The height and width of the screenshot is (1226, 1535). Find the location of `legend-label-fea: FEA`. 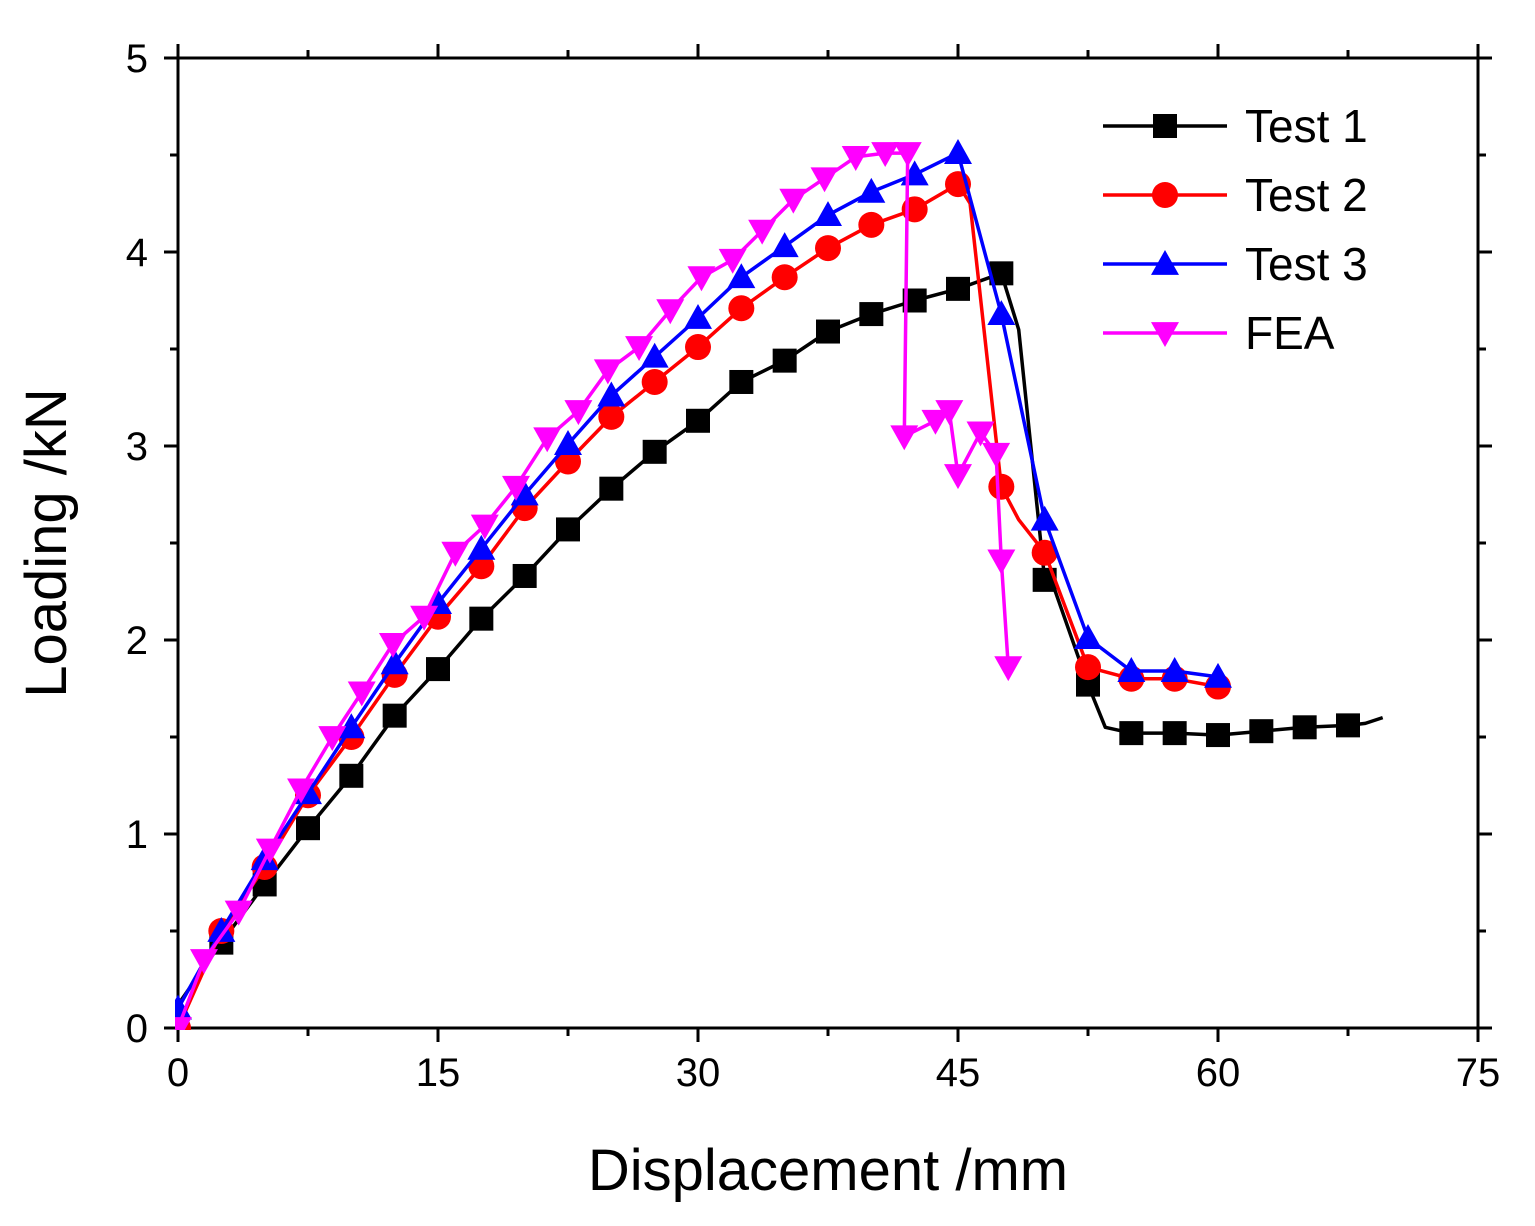

legend-label-fea: FEA is located at coordinates (1290, 333).